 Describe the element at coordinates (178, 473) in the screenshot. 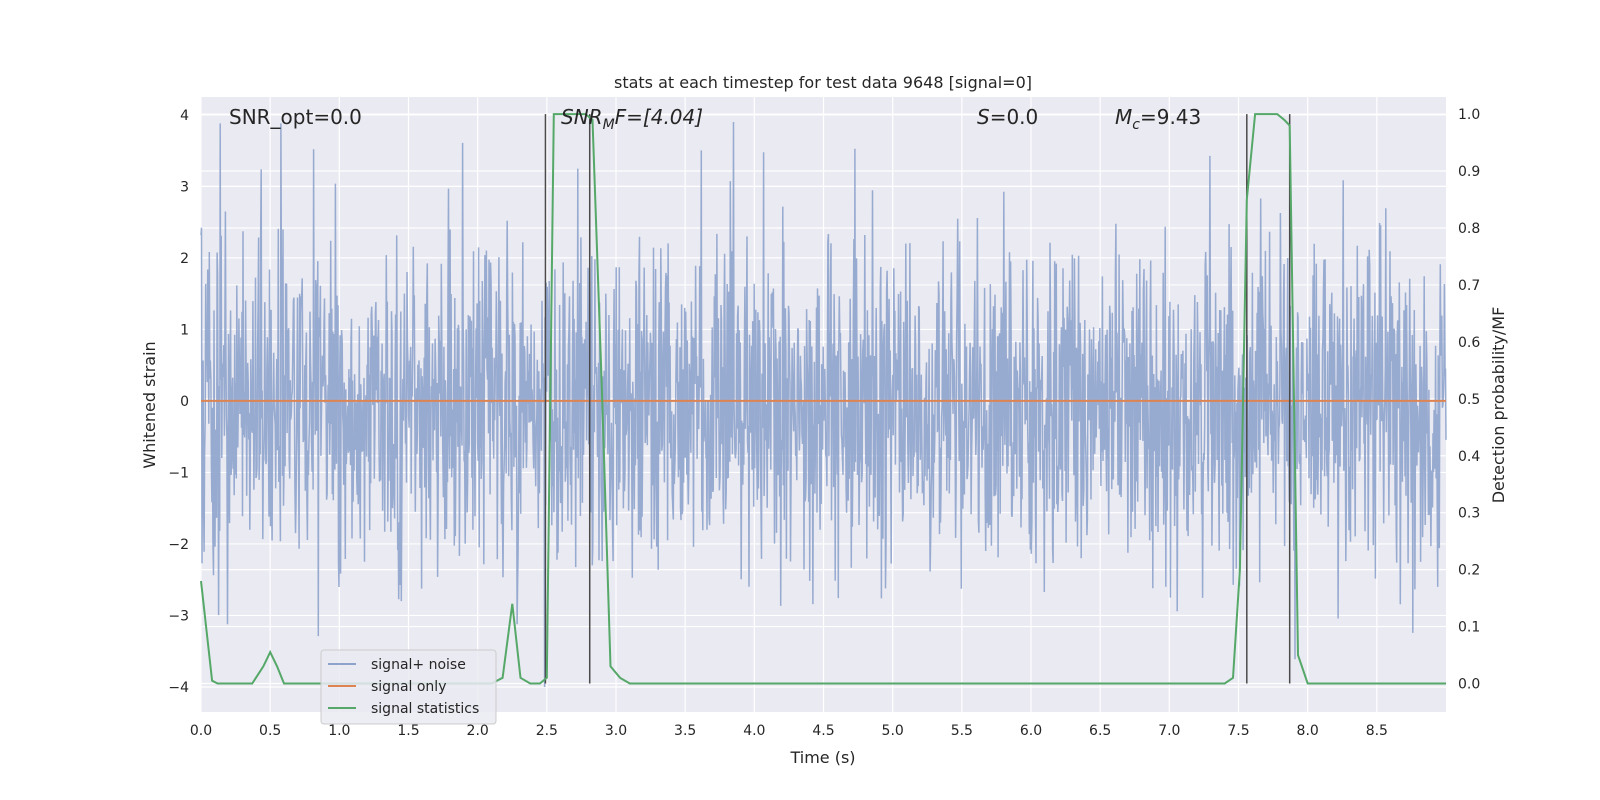

I see `y-left-tick-label-3: −1` at that location.